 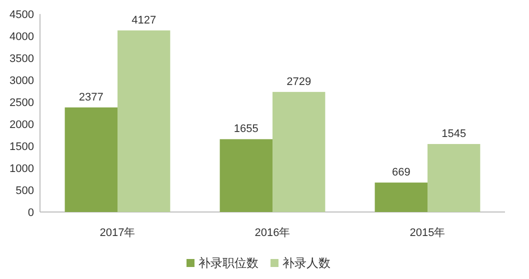 What do you see at coordinates (22, 81) in the screenshot?
I see `y-tick-label: 3000` at bounding box center [22, 81].